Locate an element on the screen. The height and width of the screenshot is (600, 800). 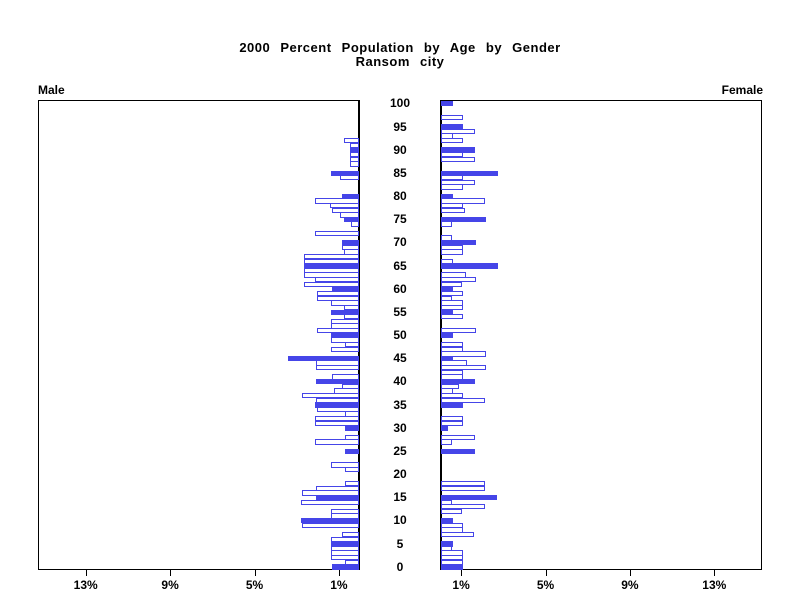
age-tick-label-85: 85 is located at coordinates (400, 172).